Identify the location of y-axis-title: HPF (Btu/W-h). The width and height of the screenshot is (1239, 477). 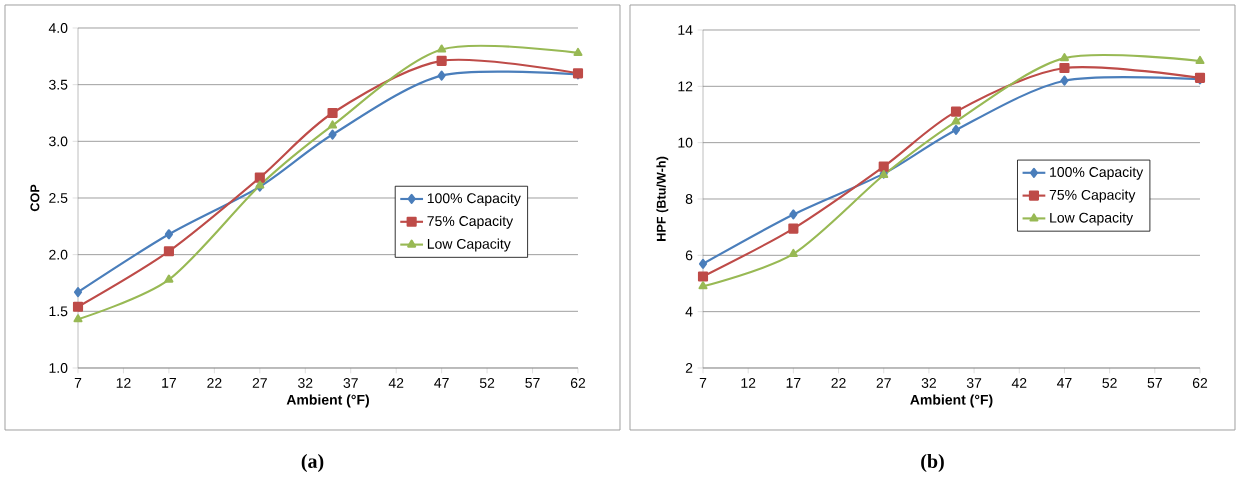
(662, 198).